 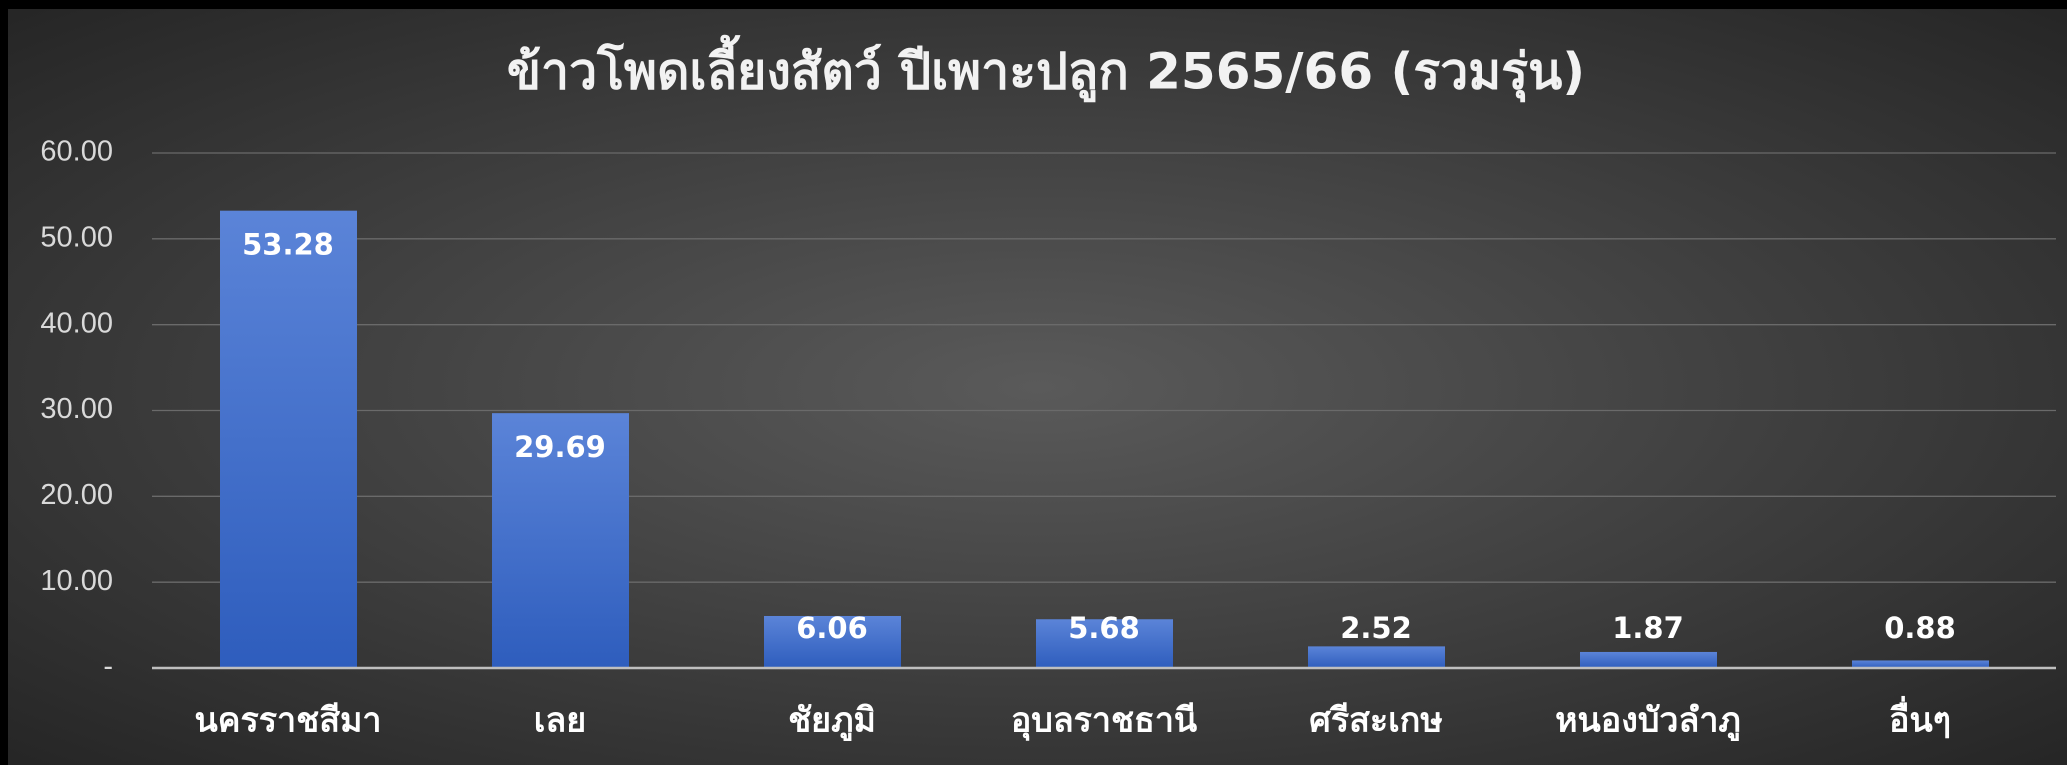 I want to click on data-label: 1.87, so click(x=1648, y=628).